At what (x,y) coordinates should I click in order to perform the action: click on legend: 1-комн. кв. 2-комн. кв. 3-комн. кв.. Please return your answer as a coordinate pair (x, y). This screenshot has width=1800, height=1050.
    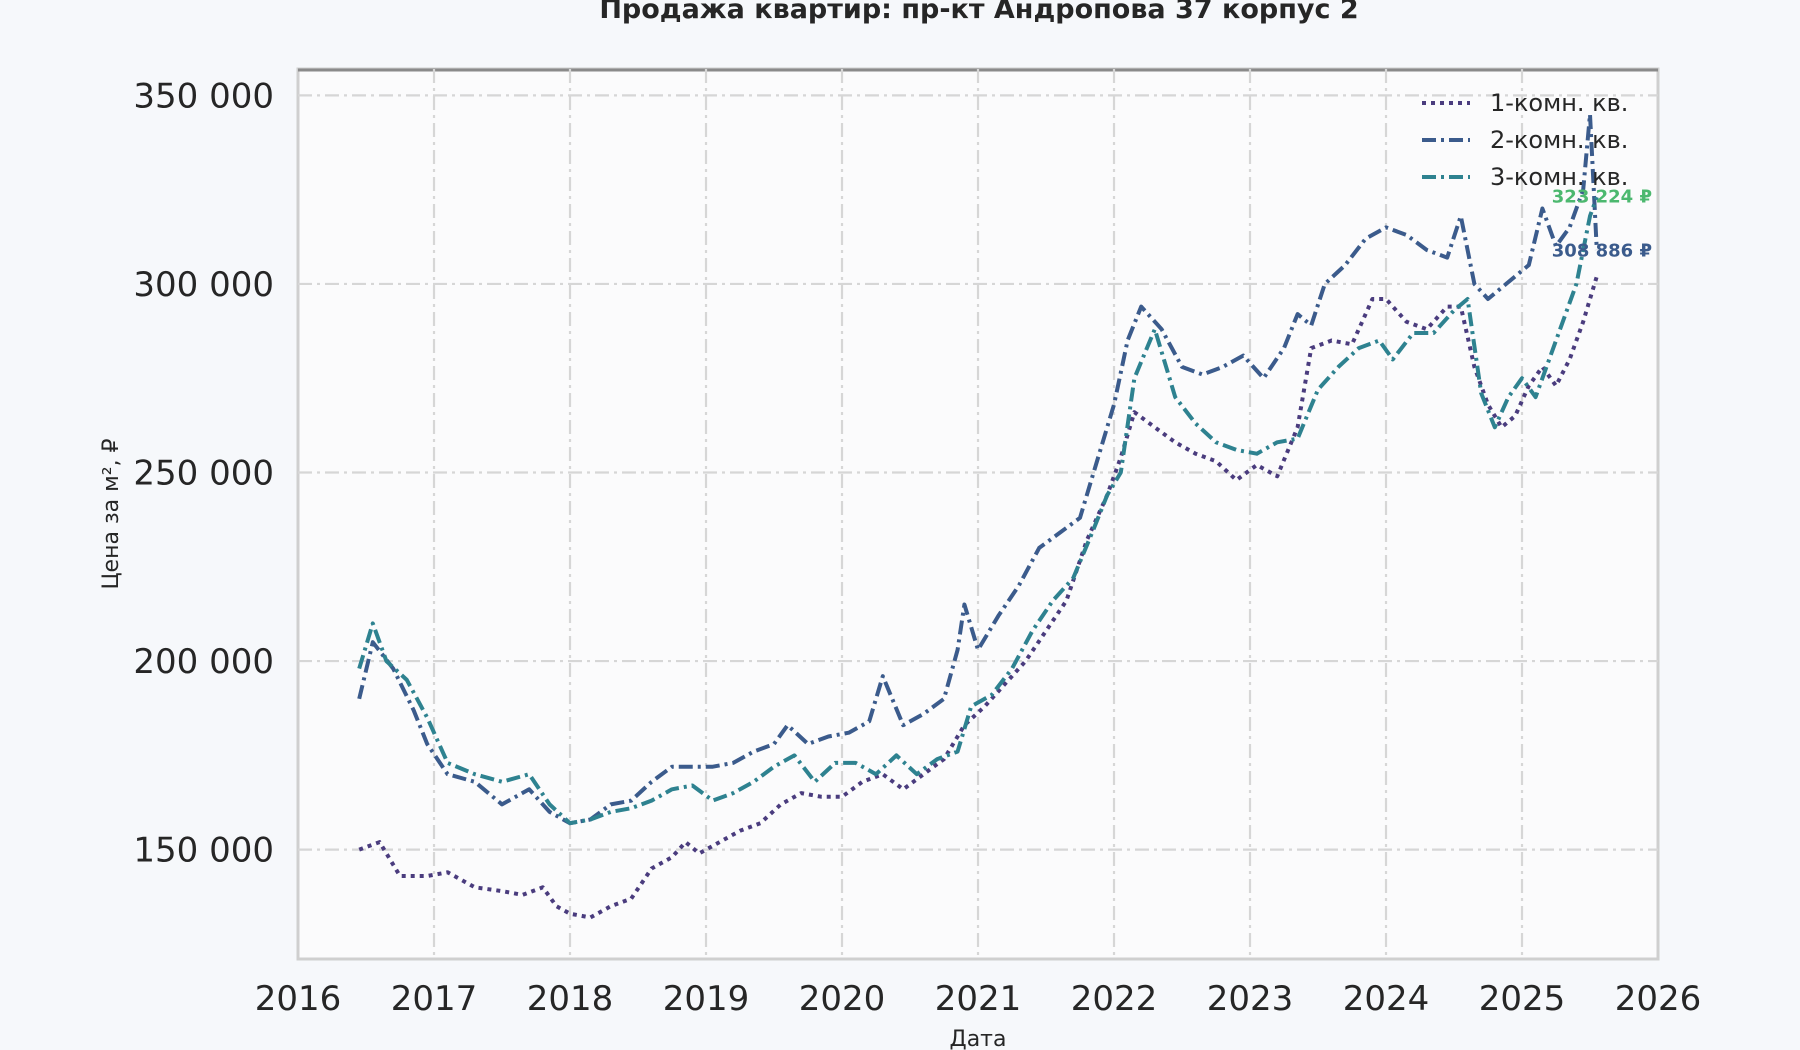
    Looking at the image, I should click on (1525, 140).